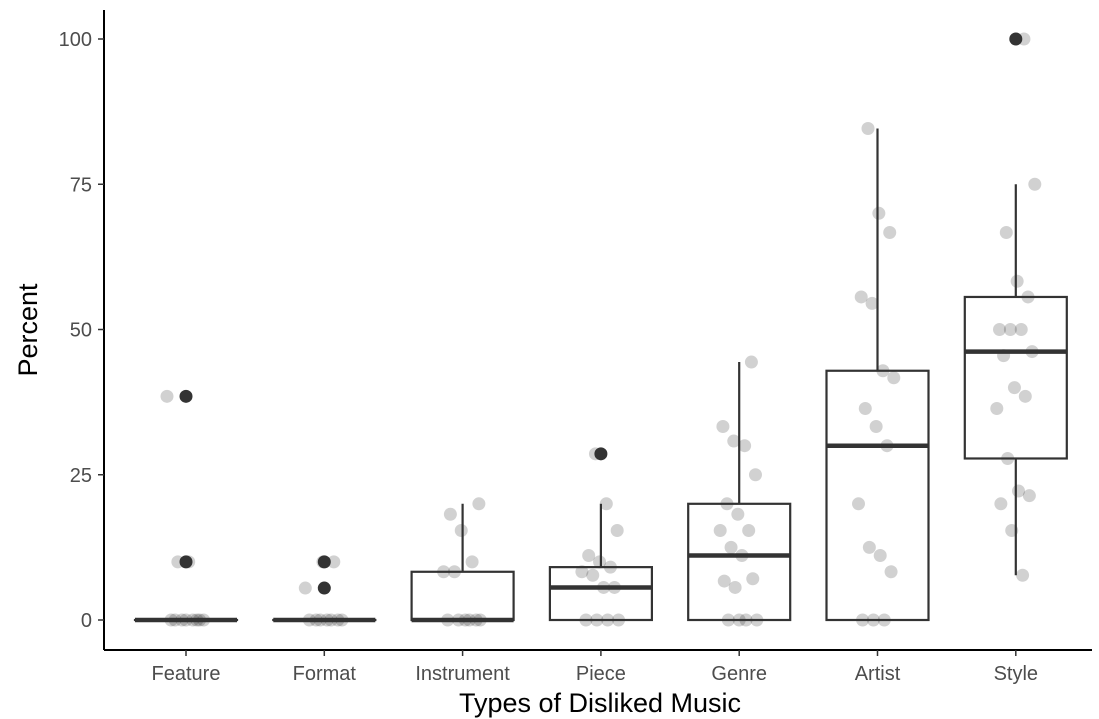  I want to click on x-axis-title: Types of Disliked Music, so click(600, 703).